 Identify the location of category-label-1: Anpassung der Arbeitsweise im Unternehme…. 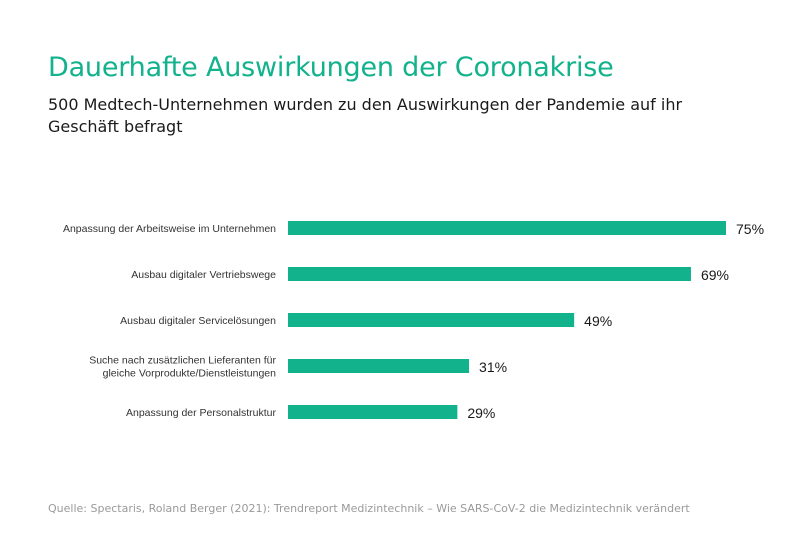
(169, 229).